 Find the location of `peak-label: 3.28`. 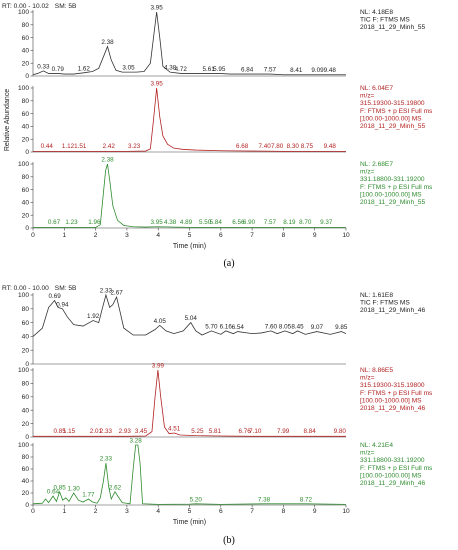

peak-label: 3.28 is located at coordinates (136, 441).